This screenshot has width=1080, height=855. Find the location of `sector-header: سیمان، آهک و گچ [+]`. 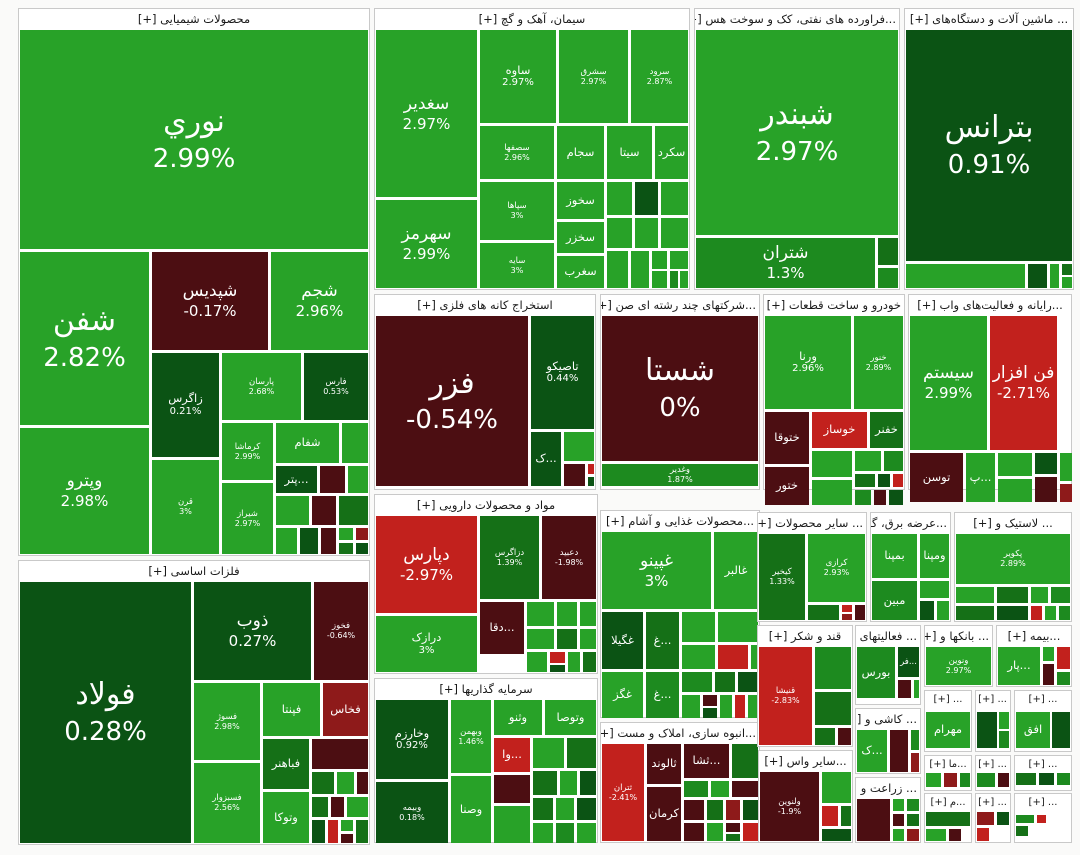

sector-header: سیمان، آهک و گچ [+] is located at coordinates (532, 19).